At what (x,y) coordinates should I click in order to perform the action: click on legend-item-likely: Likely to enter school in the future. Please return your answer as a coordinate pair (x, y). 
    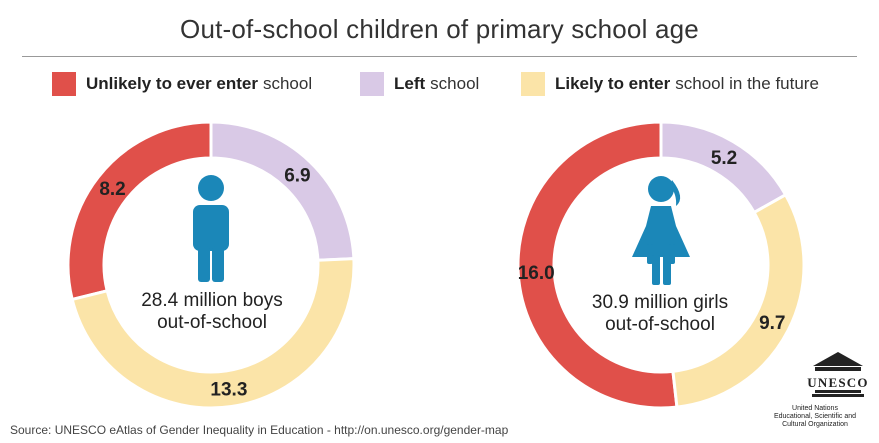
    Looking at the image, I should click on (670, 84).